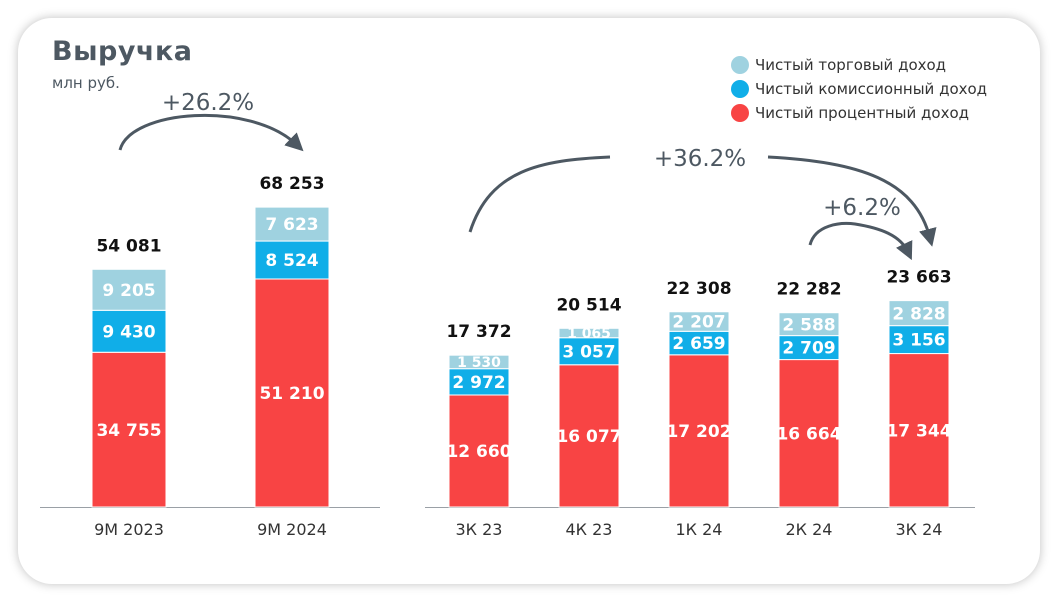 This screenshot has width=1053, height=597. I want to click on legend-item-trading: Чистый торговый доход, so click(838, 65).